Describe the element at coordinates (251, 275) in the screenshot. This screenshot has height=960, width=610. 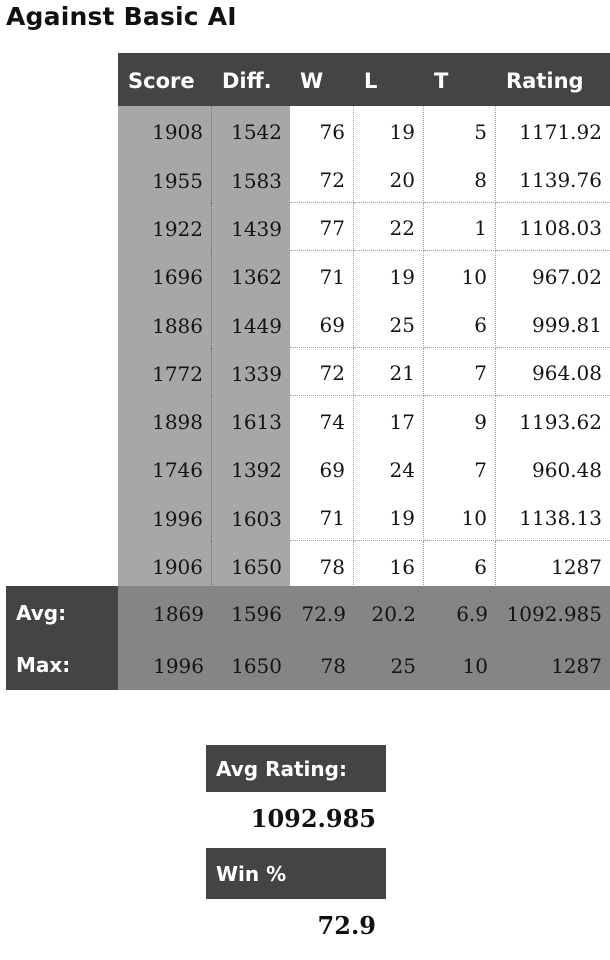
I see `table-cell-diff: 1362` at that location.